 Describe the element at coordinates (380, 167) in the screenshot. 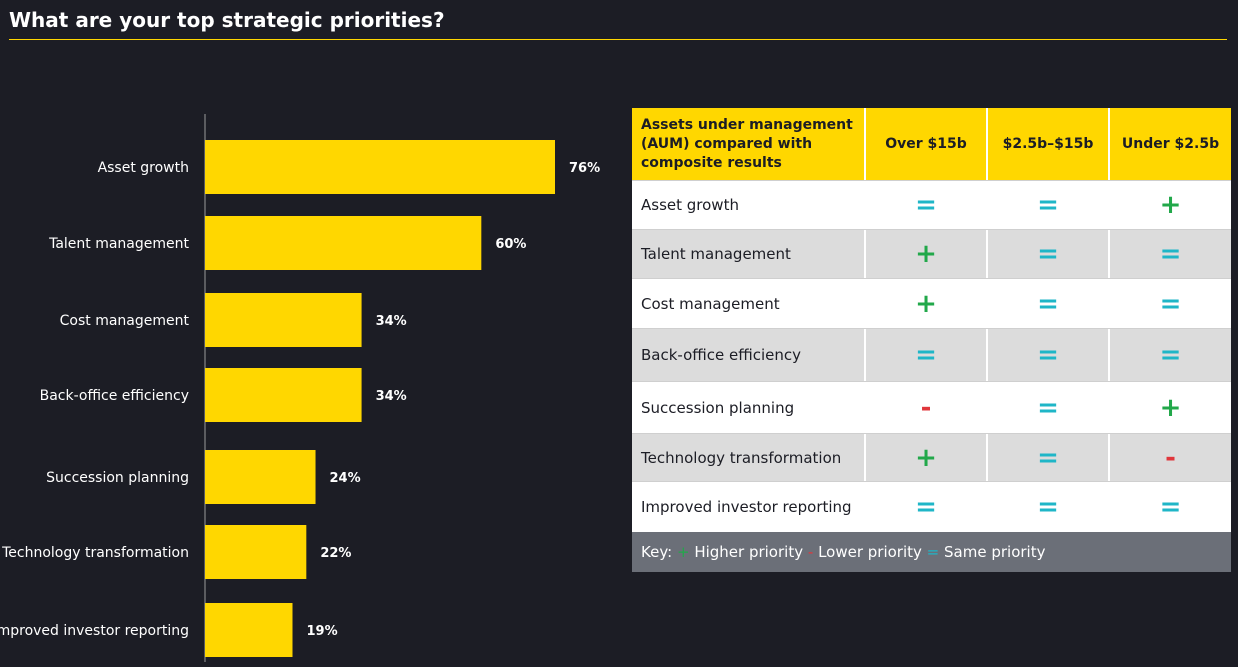

I see `bar-asset-growth` at that location.